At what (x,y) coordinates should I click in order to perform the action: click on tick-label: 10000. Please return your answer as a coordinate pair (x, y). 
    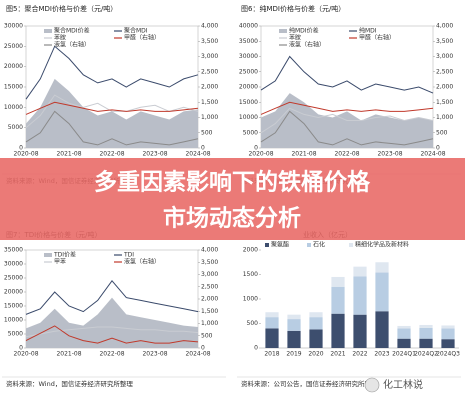
    Looking at the image, I should click on (13, 320).